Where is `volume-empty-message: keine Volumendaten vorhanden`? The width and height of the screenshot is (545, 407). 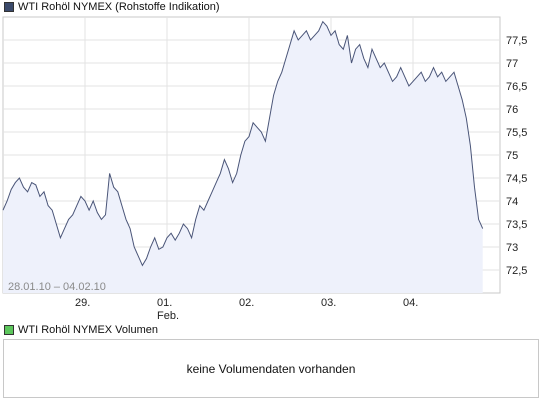
volume-empty-message: keine Volumendaten vorhanden is located at coordinates (271, 368).